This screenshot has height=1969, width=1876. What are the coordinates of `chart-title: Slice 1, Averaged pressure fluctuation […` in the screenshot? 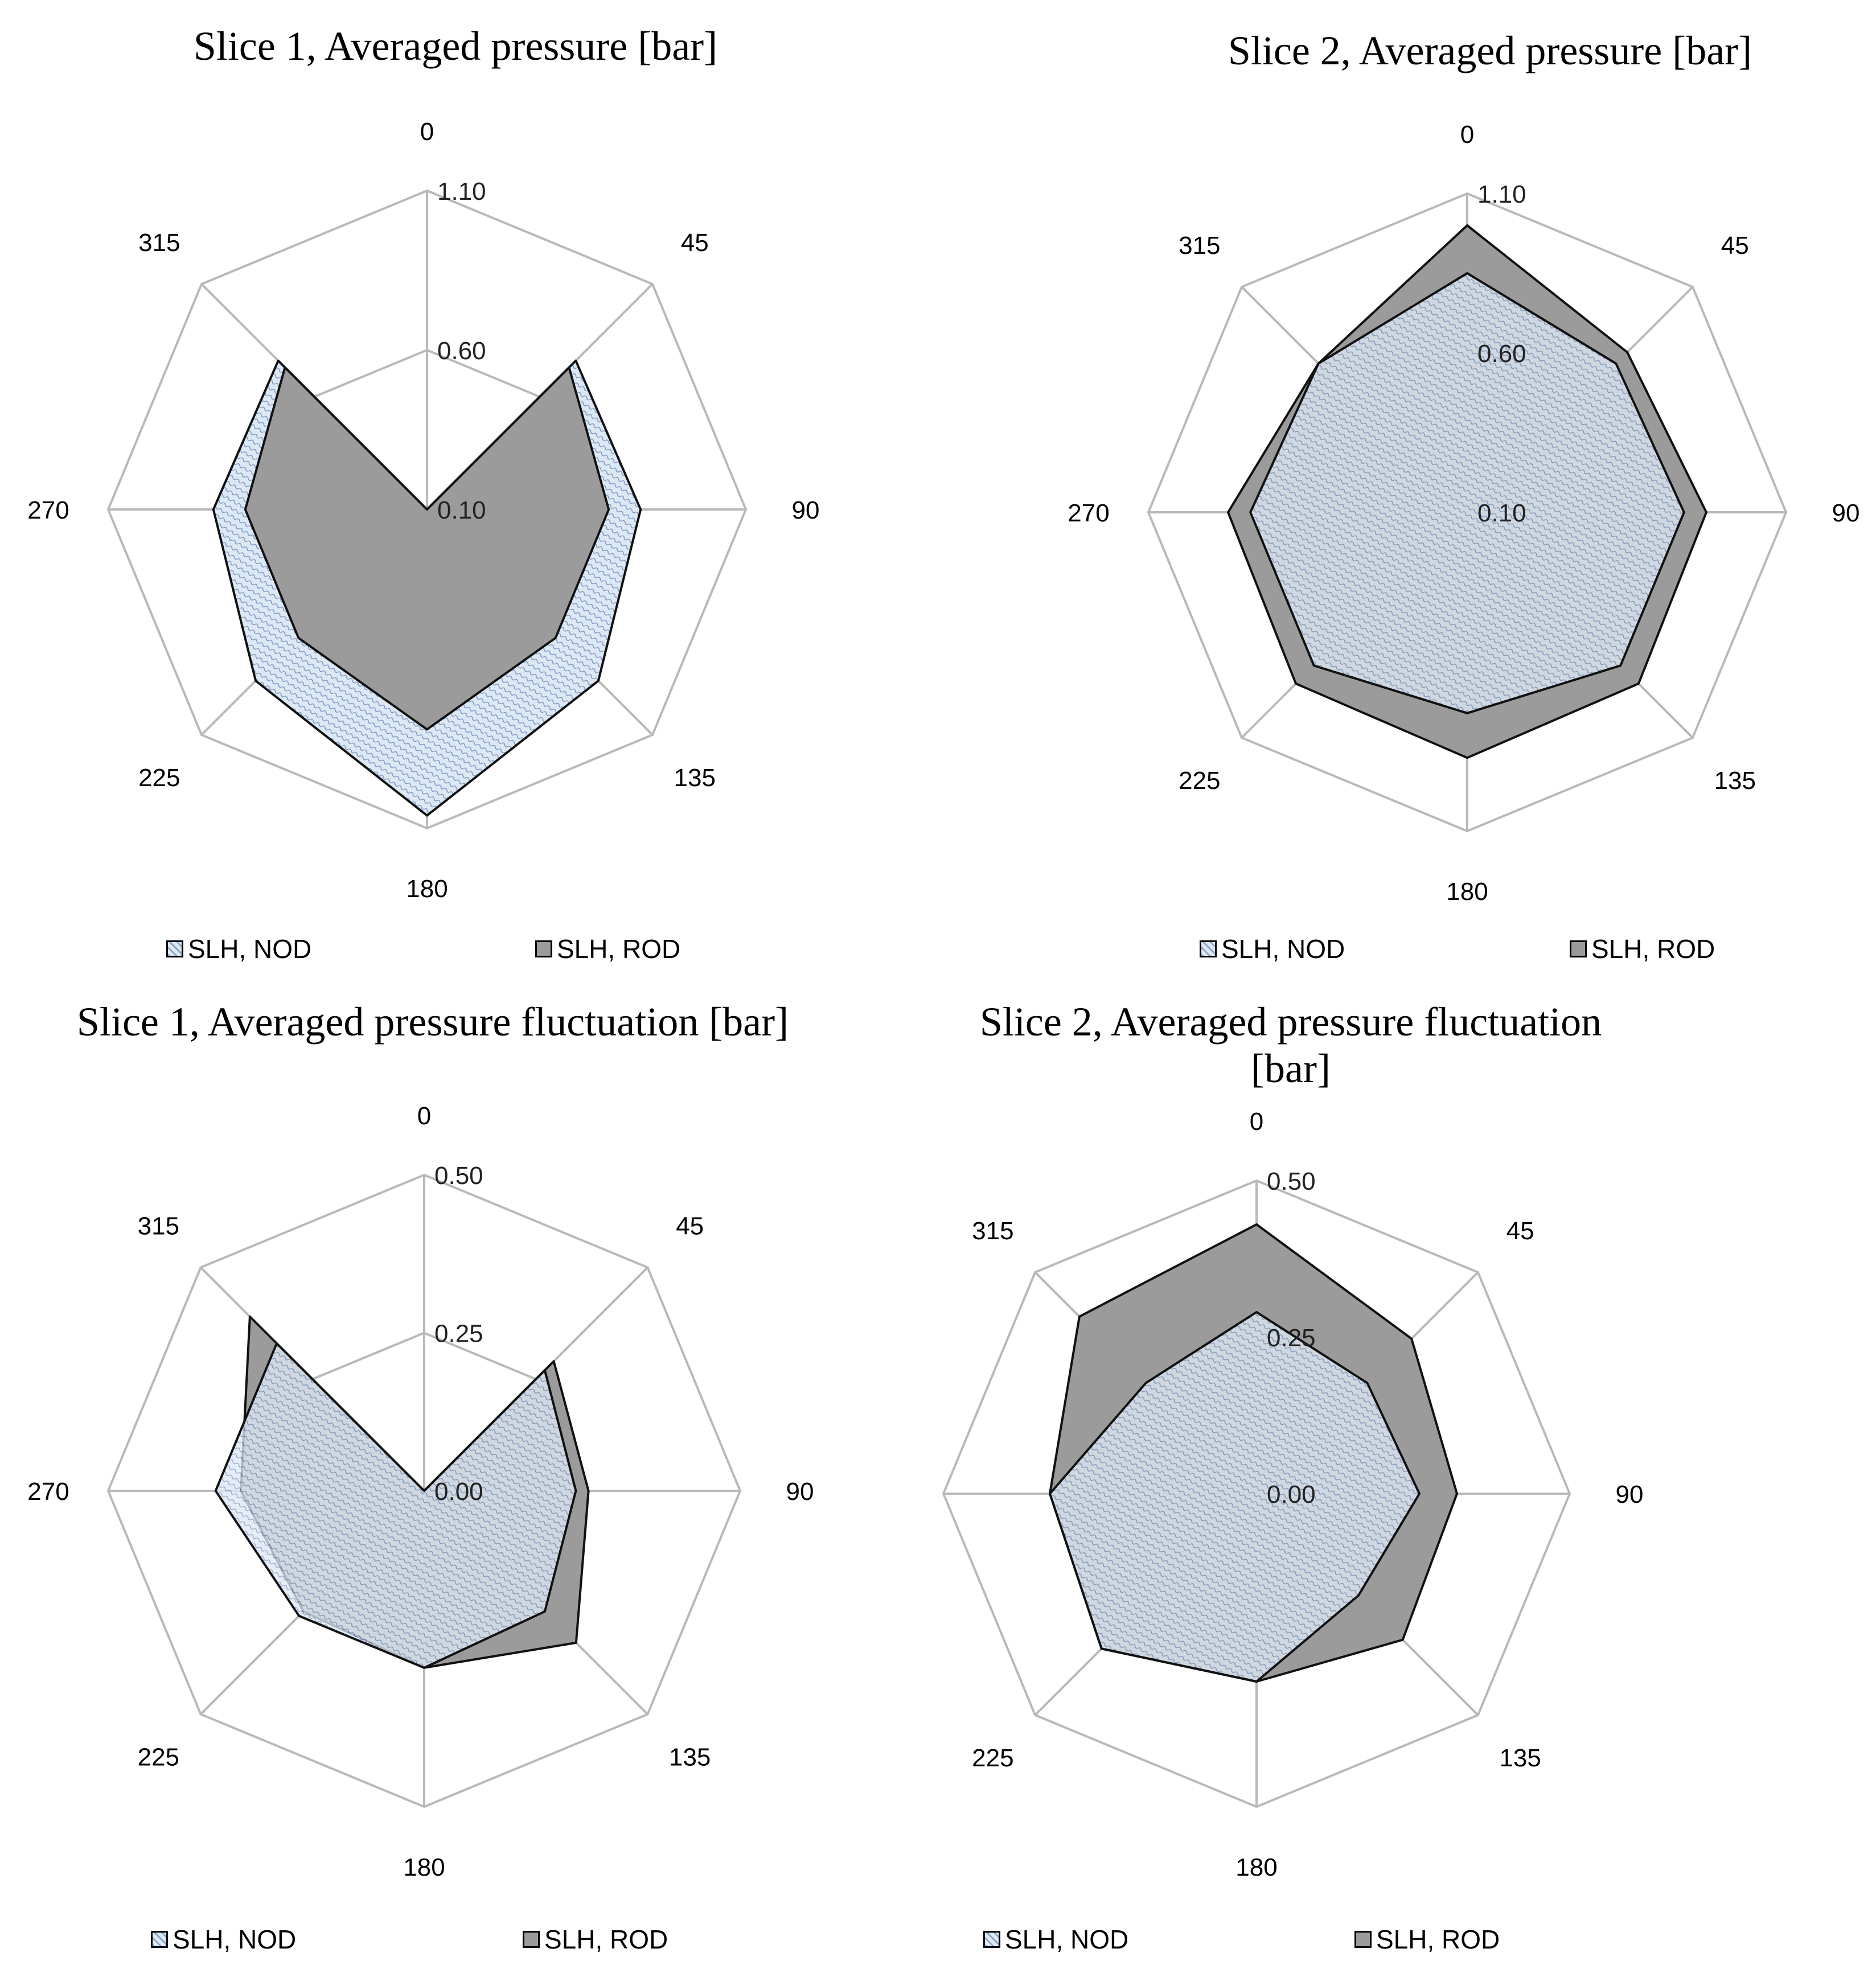 It's located at (432, 1022).